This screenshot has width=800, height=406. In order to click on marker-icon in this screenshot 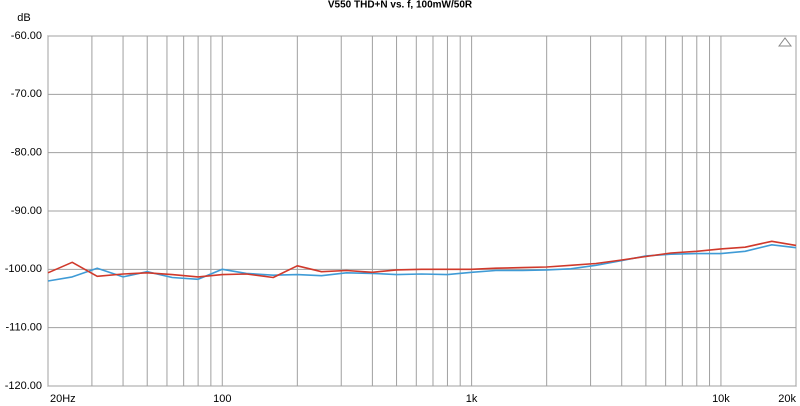, I will do `click(785, 42)`.